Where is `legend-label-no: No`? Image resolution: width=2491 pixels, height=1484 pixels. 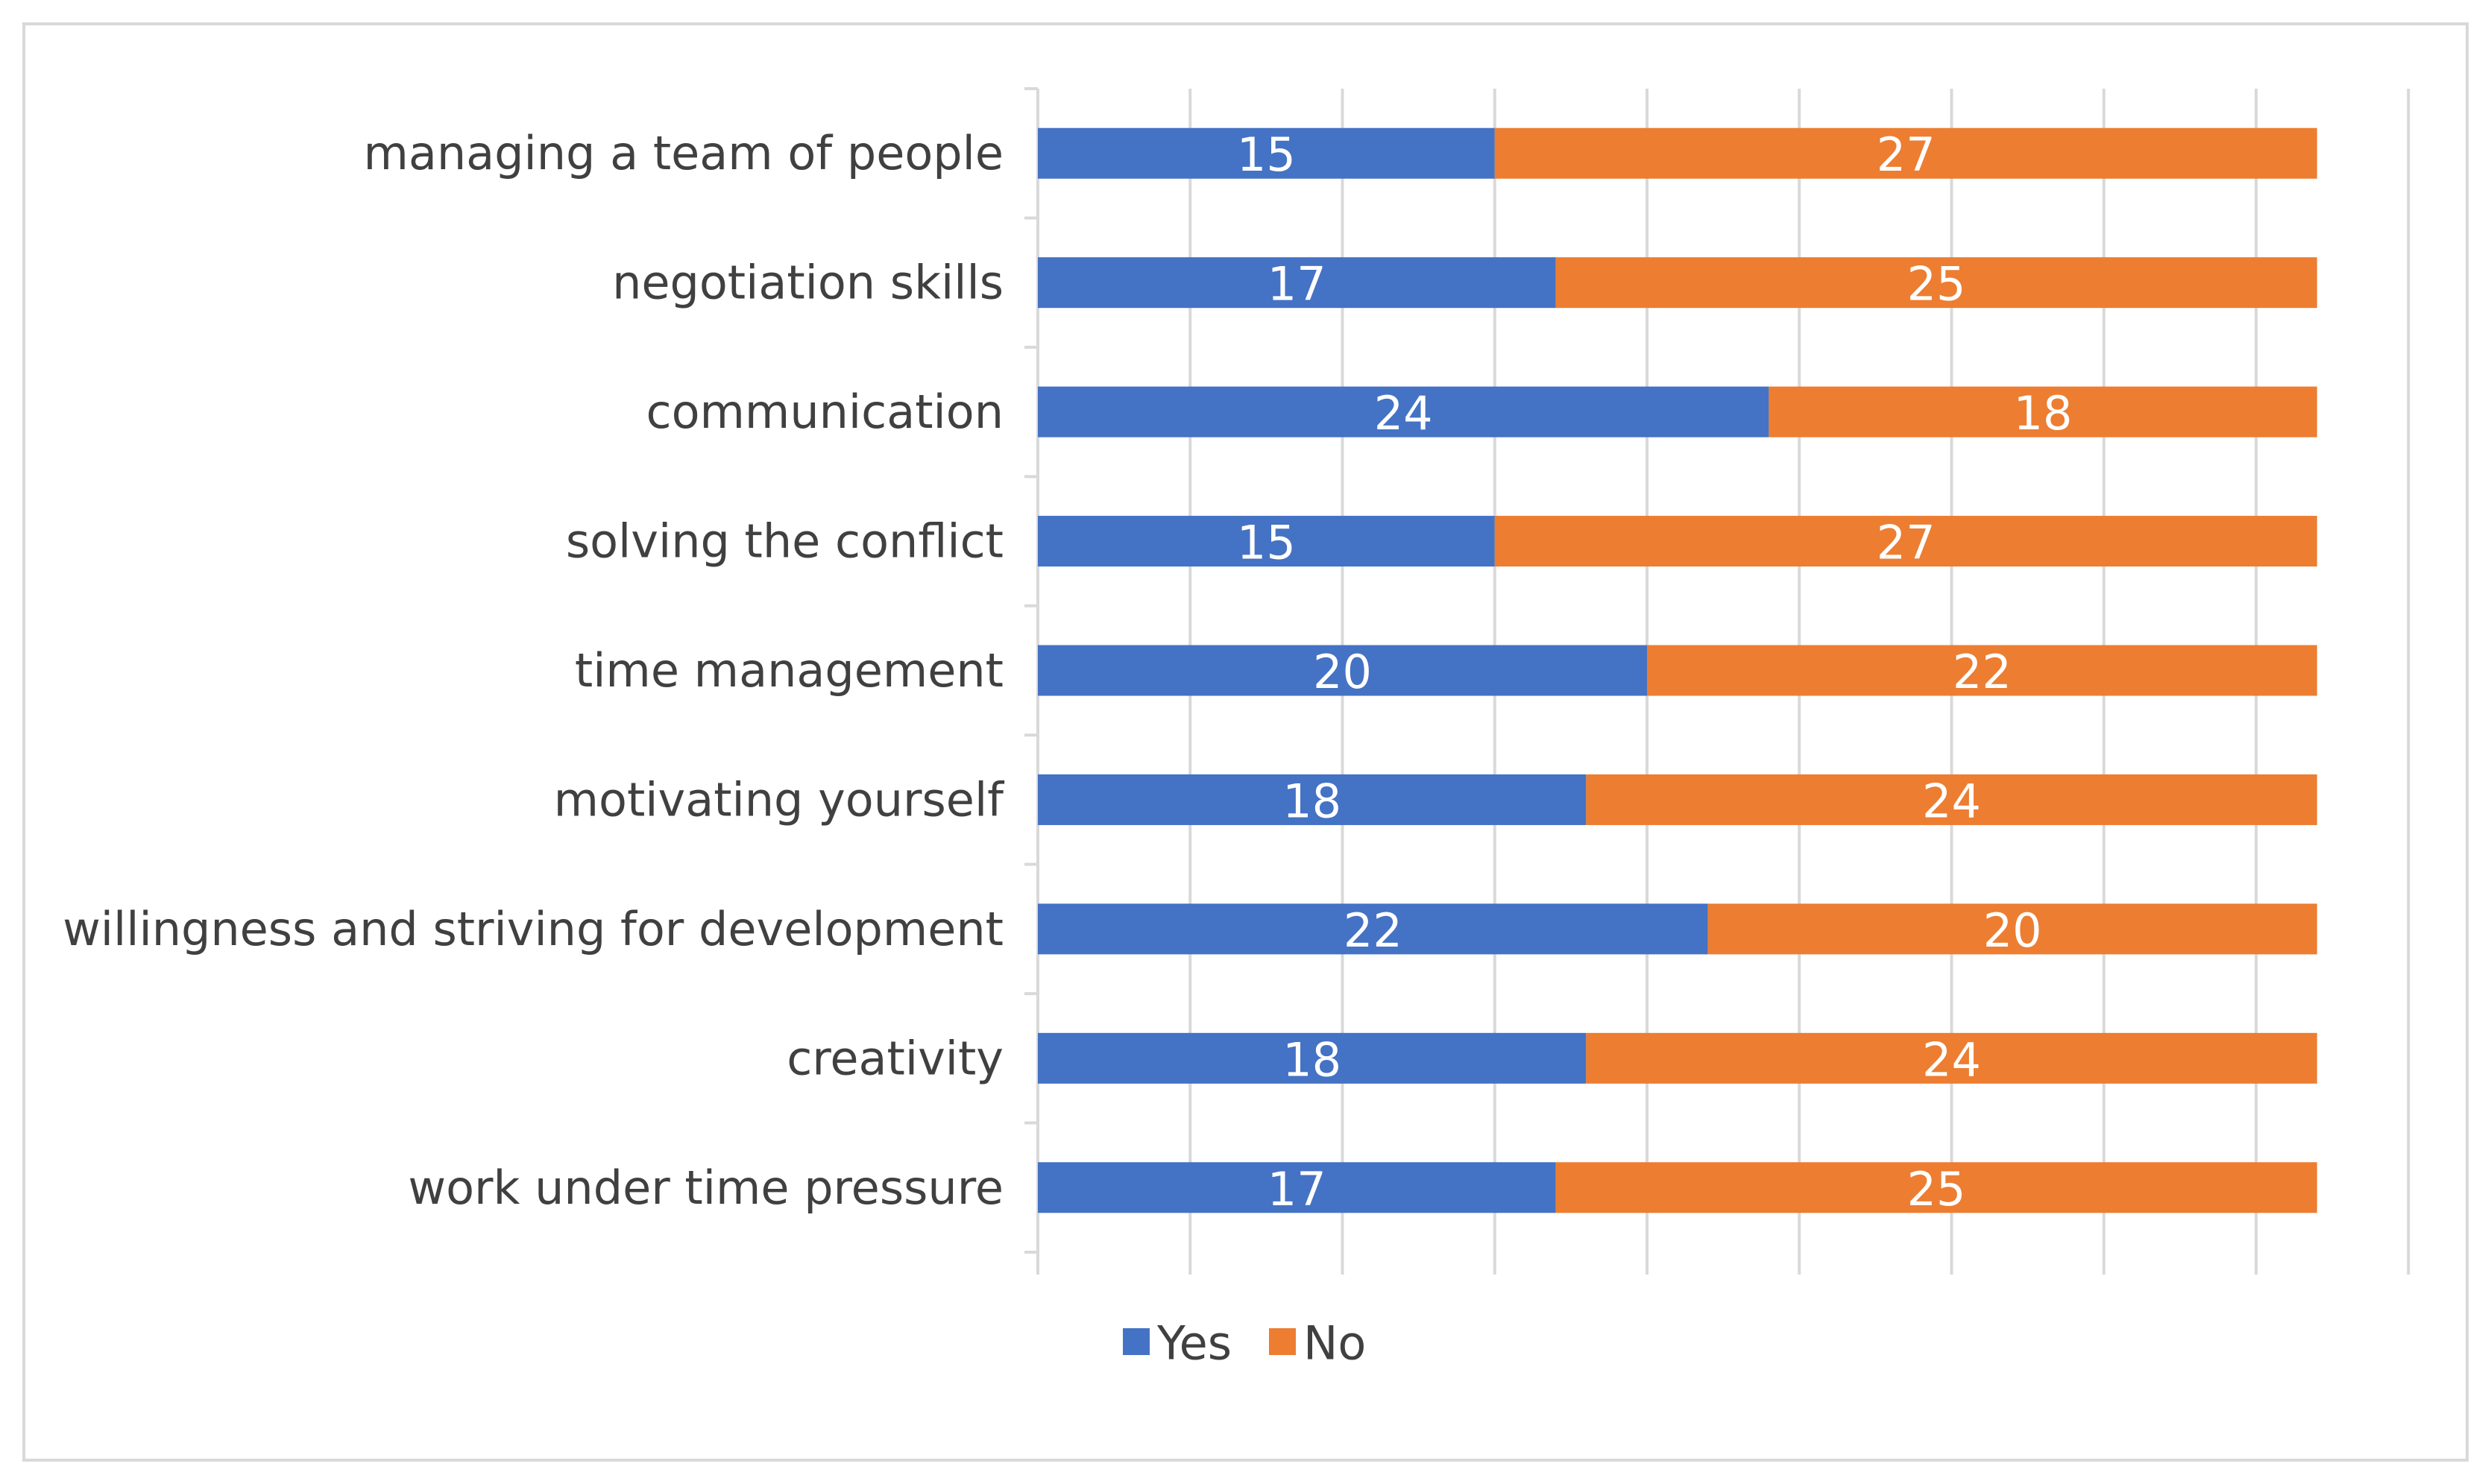
legend-label-no: No is located at coordinates (1334, 1343).